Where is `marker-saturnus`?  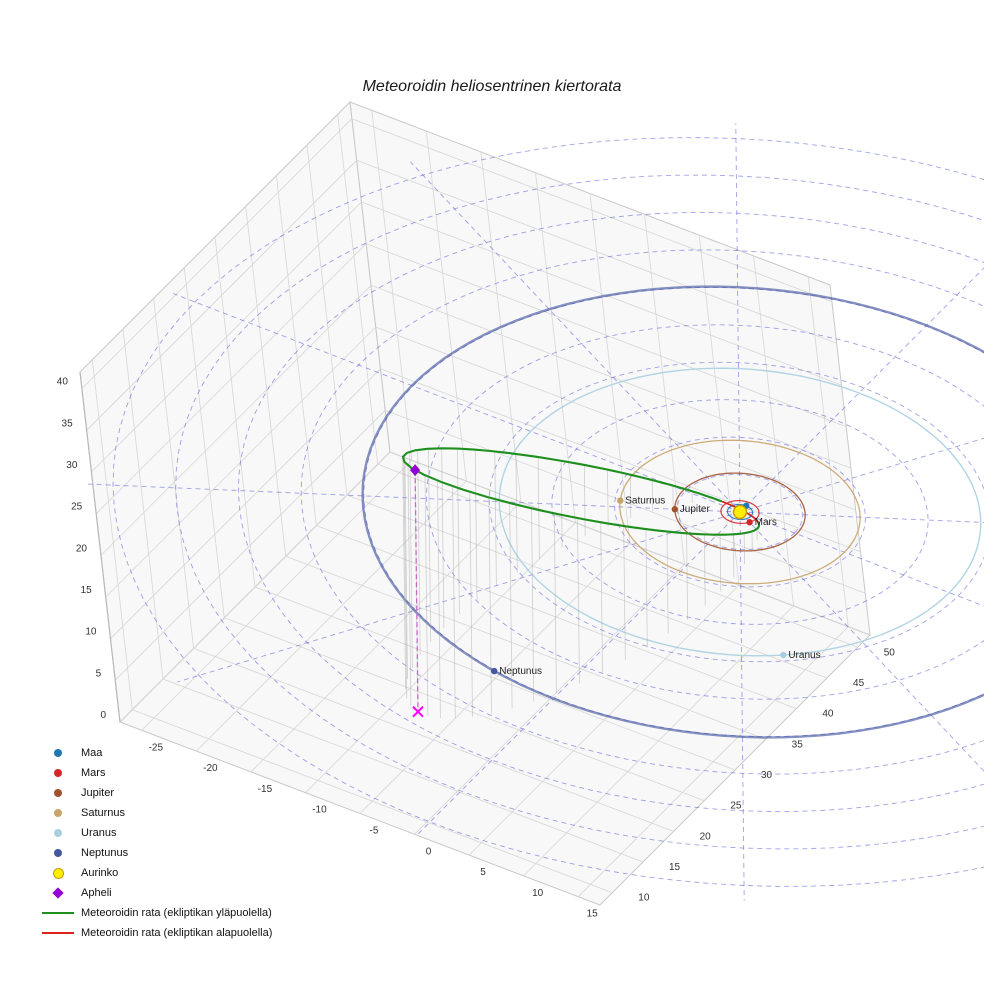
marker-saturnus is located at coordinates (620, 500).